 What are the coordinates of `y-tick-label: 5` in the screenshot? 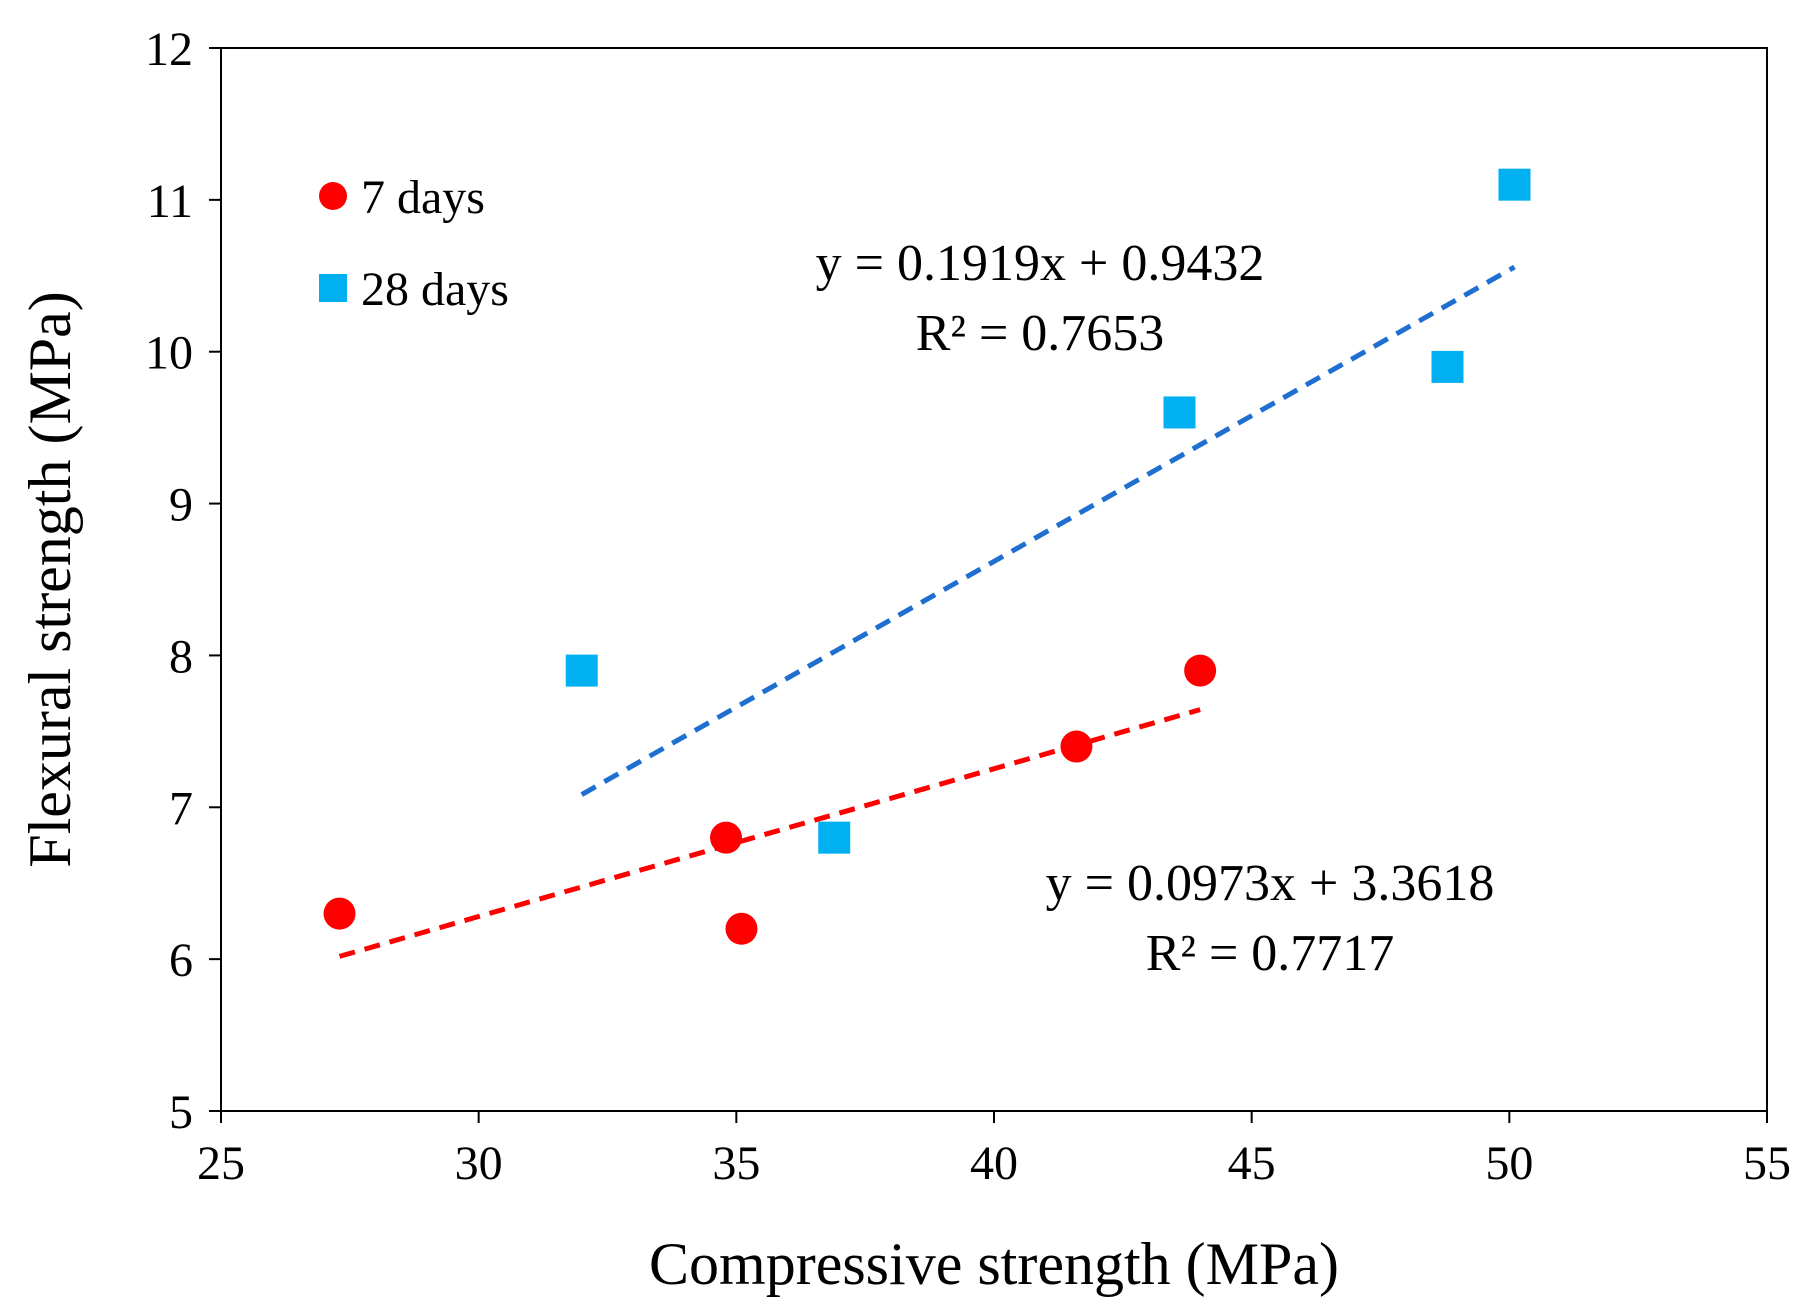 It's located at (181, 1112).